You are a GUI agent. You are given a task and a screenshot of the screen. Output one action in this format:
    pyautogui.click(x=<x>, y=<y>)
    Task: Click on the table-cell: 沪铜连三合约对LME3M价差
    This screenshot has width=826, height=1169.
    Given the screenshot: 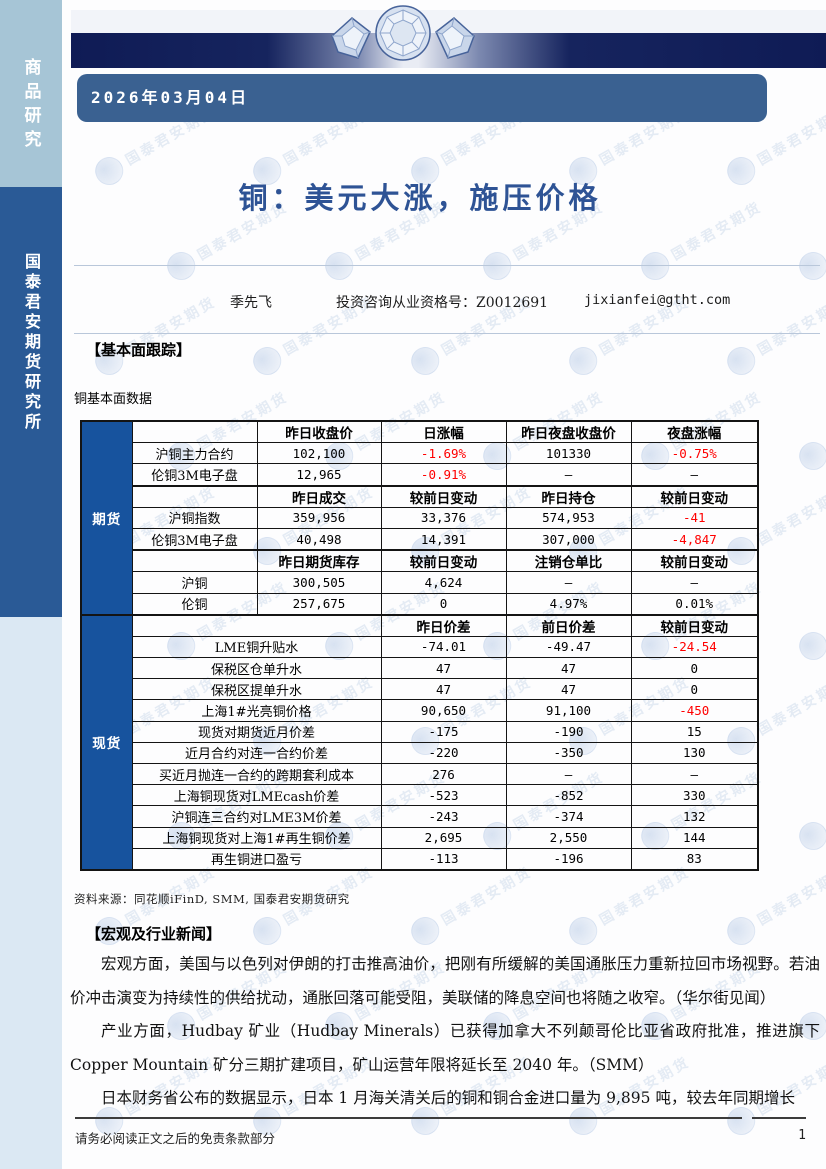 What is the action you would take?
    pyautogui.click(x=256, y=816)
    